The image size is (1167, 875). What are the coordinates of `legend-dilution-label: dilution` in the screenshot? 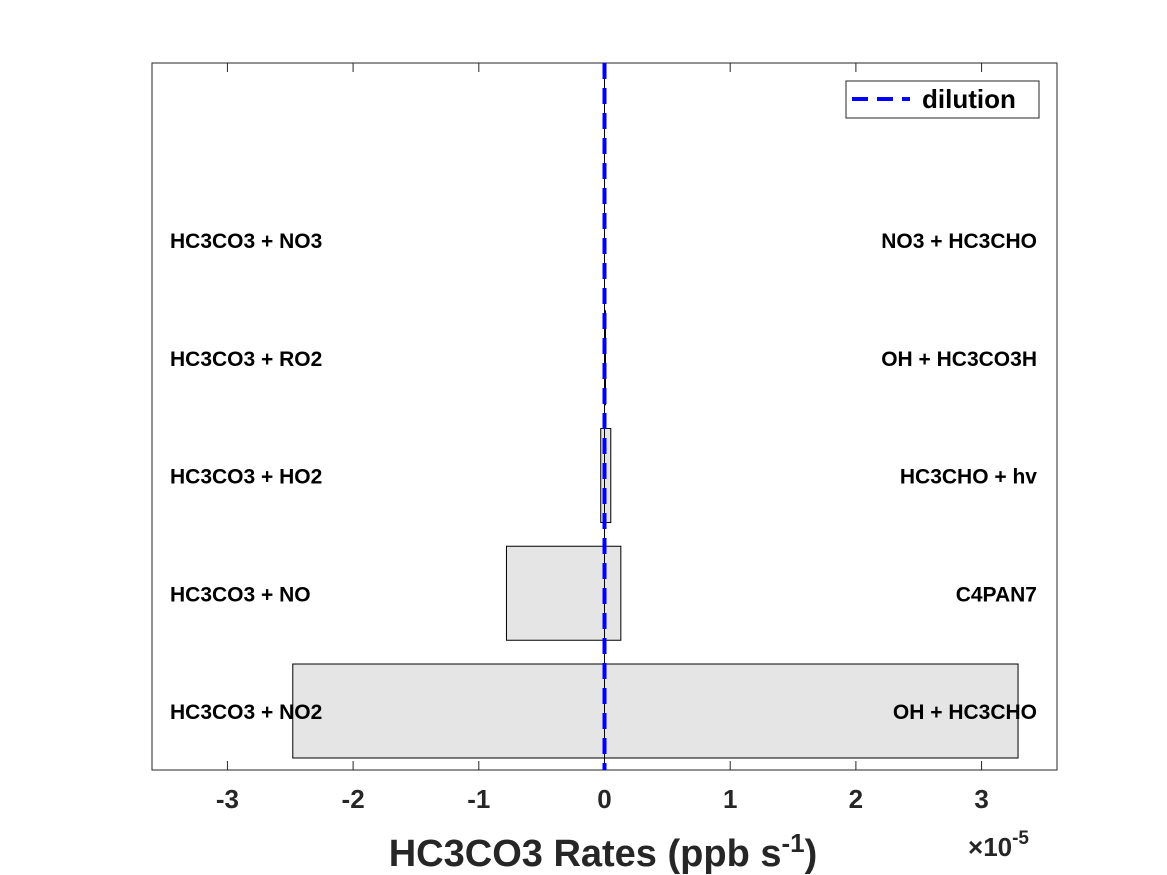 It's located at (969, 99).